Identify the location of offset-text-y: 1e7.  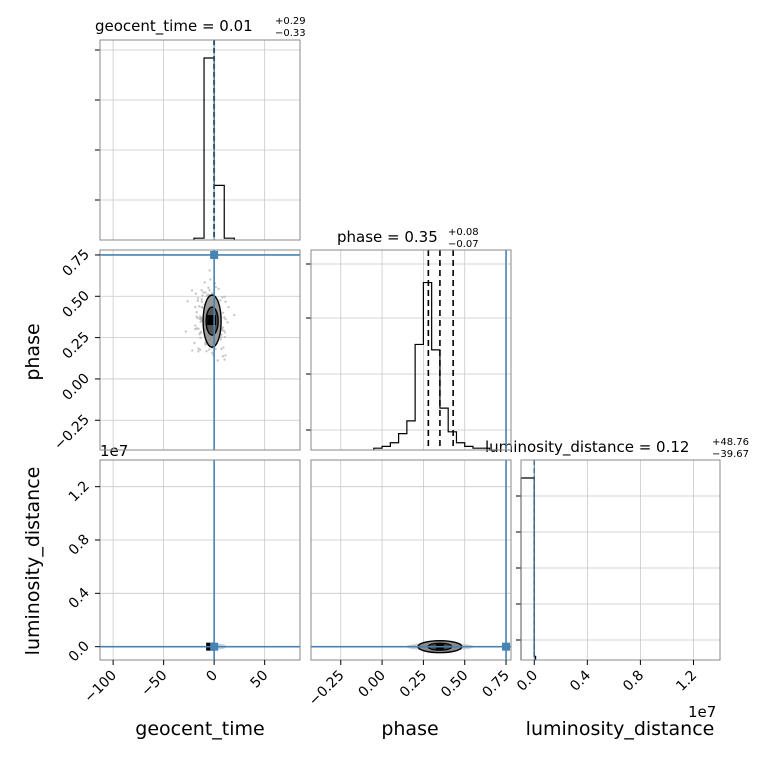
(114, 451).